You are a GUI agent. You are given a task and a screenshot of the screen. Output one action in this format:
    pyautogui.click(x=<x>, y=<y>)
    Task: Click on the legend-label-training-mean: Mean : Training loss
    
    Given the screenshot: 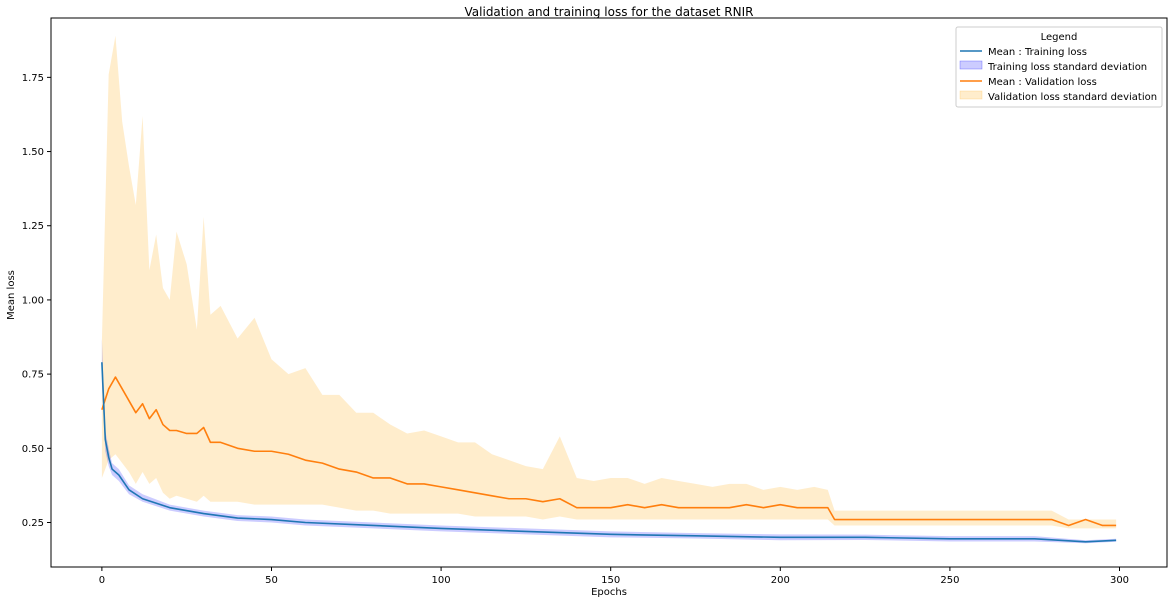 What is the action you would take?
    pyautogui.click(x=1037, y=52)
    